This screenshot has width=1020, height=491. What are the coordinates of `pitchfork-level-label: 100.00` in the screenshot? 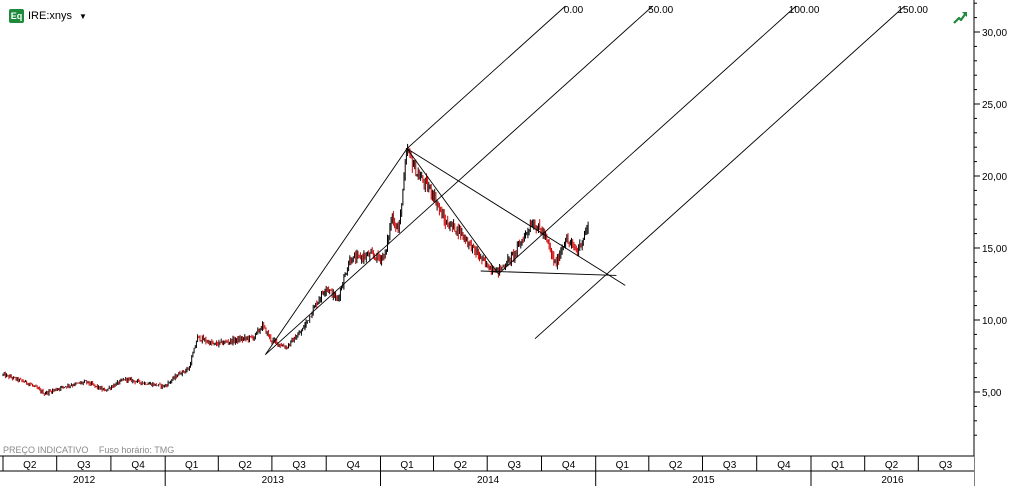 It's located at (804, 10).